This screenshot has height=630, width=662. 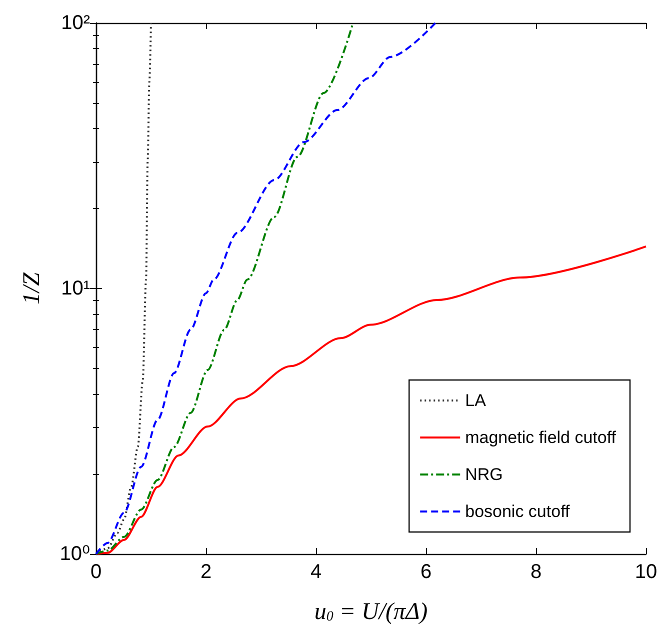 I want to click on y-tick-label: 10⁰, so click(x=75, y=554).